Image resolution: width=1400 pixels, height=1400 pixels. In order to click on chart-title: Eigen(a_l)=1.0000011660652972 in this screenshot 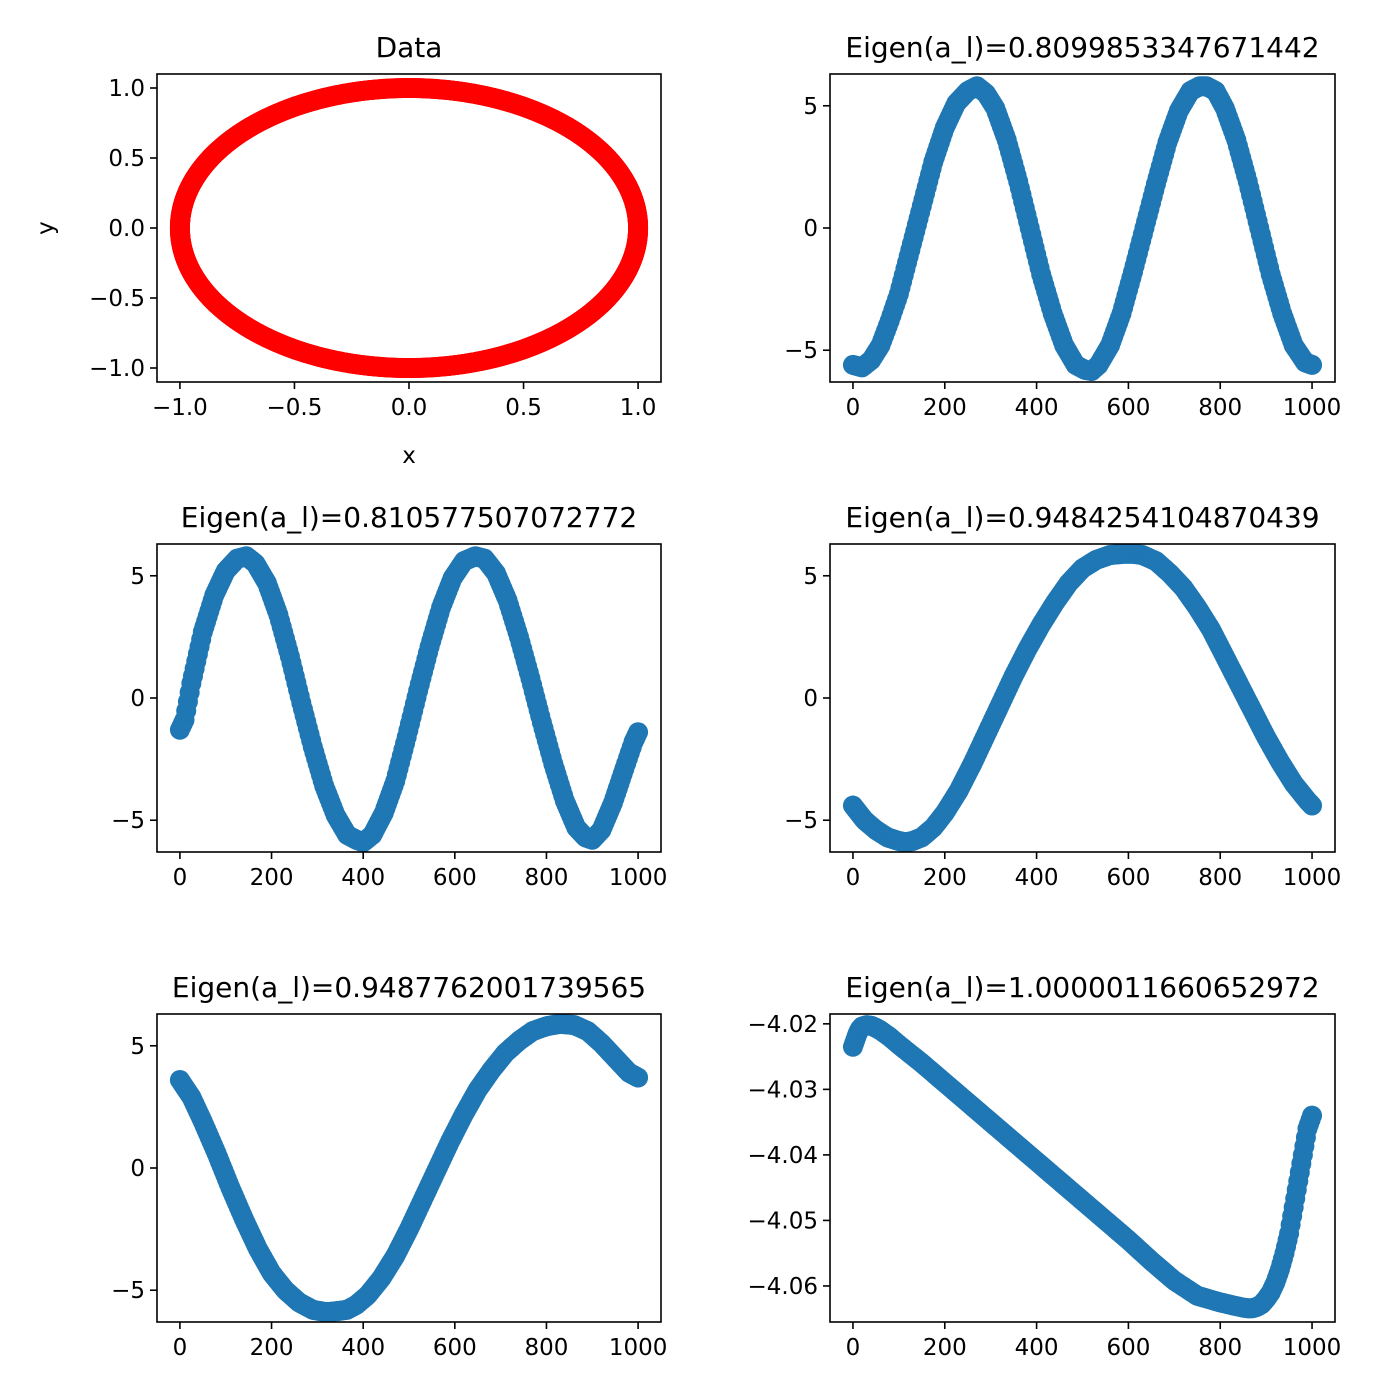, I will do `click(1082, 987)`.